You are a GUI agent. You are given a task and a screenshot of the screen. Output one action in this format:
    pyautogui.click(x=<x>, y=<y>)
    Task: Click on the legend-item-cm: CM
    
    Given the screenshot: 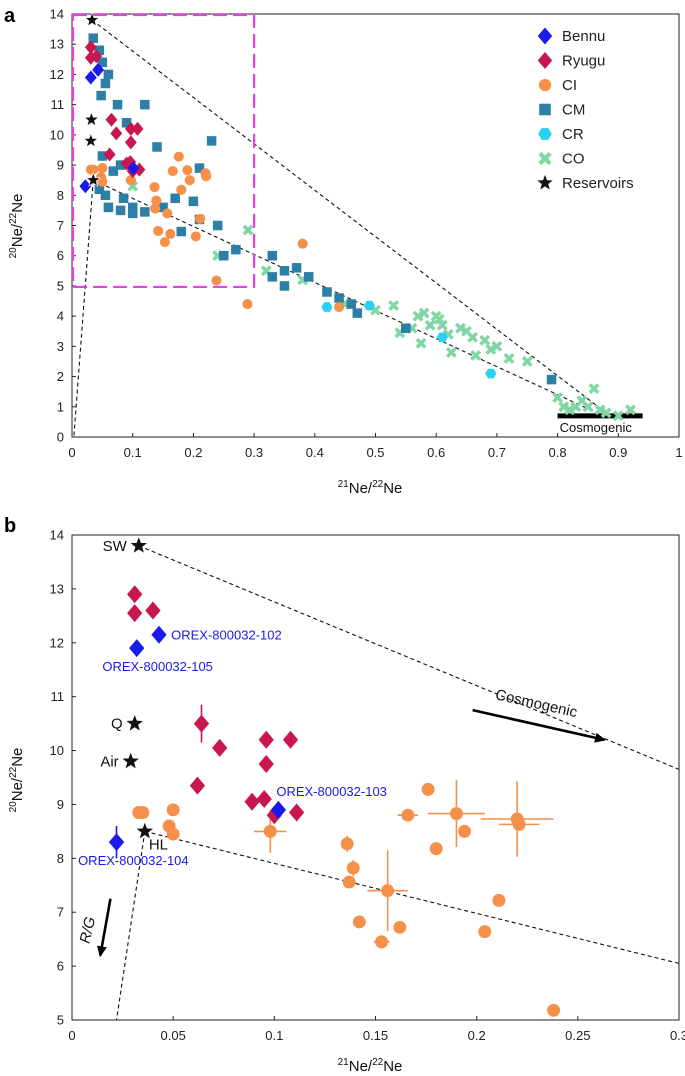 What is the action you would take?
    pyautogui.click(x=562, y=110)
    